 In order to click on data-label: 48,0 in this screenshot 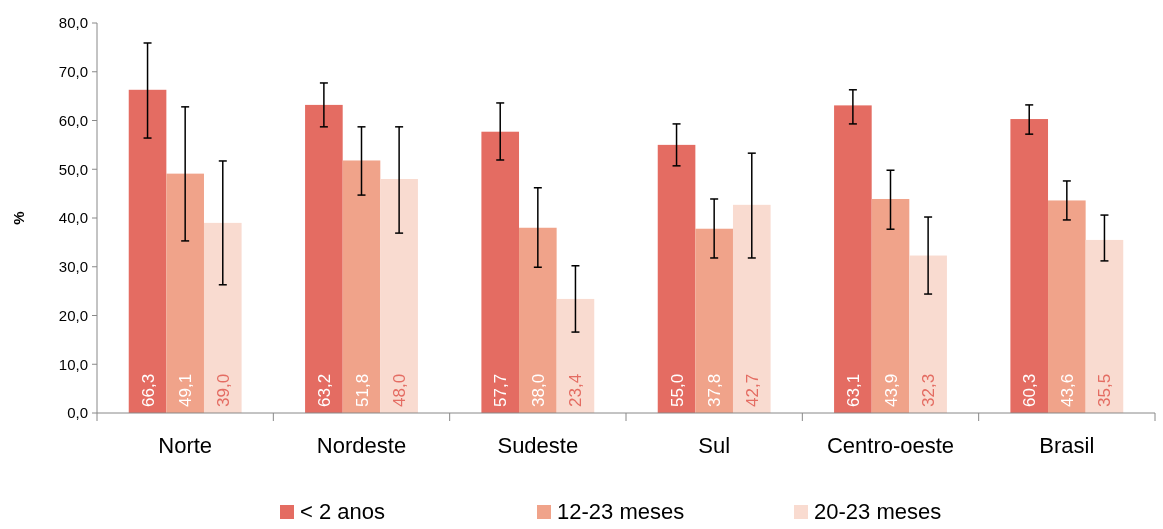, I will do `click(400, 390)`.